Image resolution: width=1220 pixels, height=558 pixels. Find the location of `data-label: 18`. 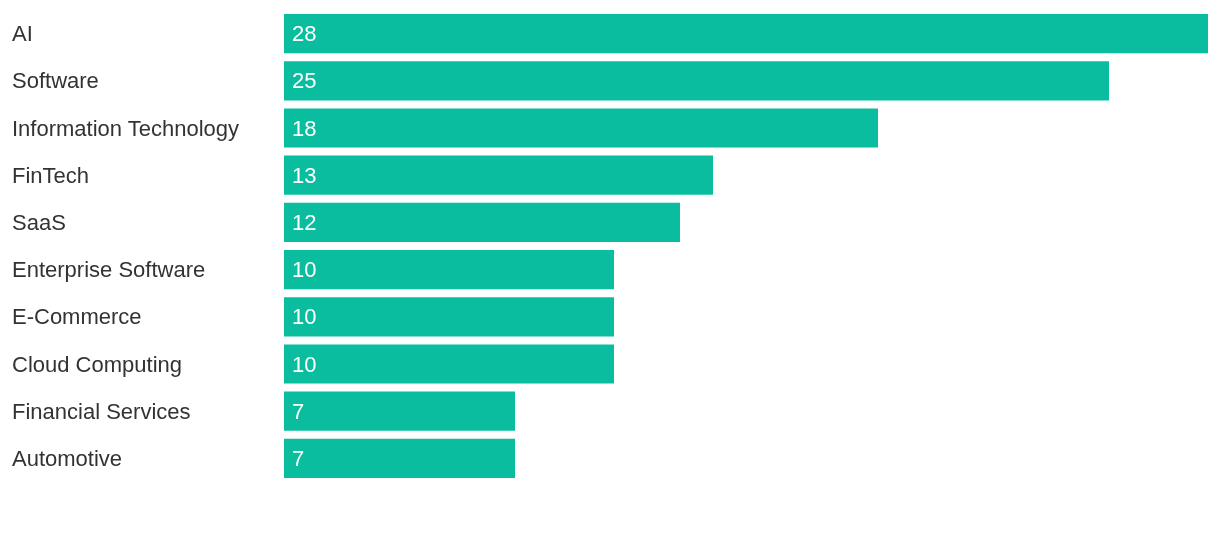

data-label: 18 is located at coordinates (304, 128).